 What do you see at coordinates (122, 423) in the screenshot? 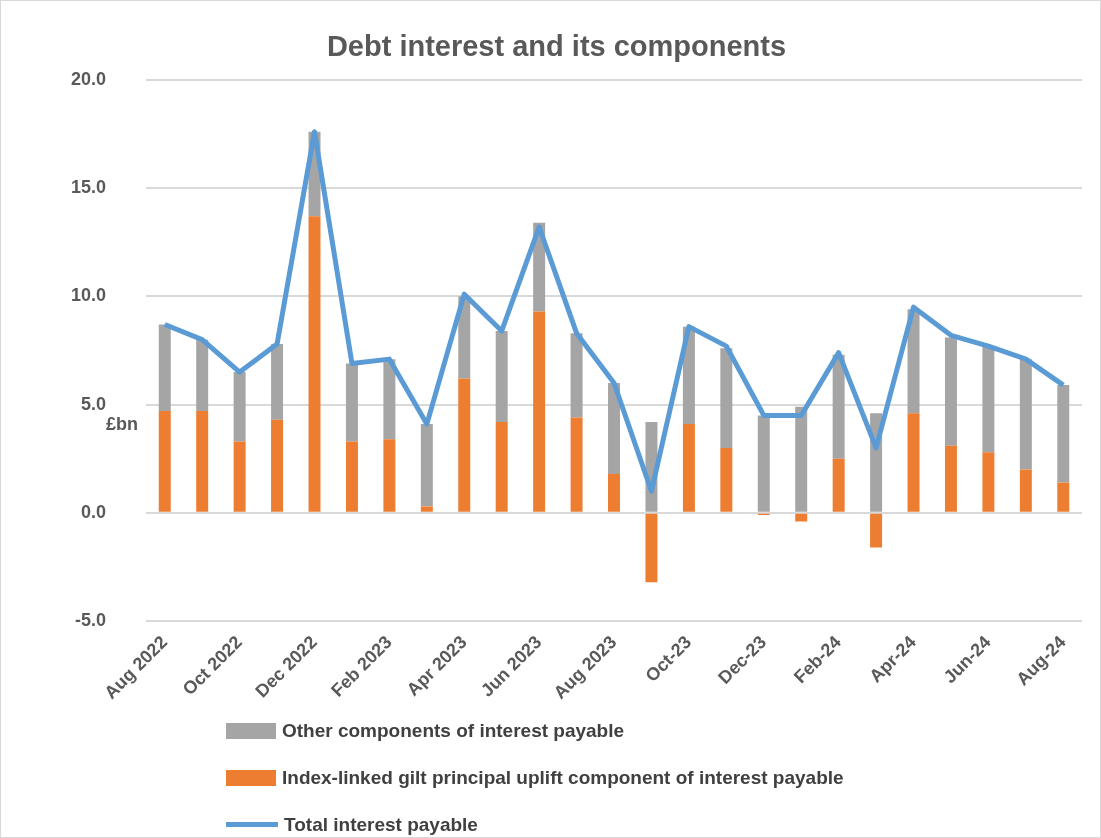
I see `y-axis-title: £bn` at bounding box center [122, 423].